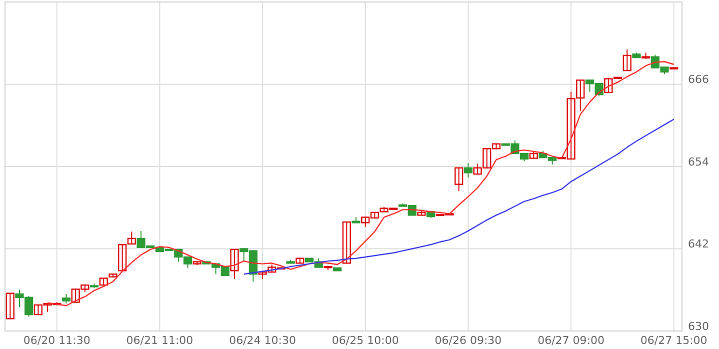  I want to click on x-tick-label: 06/20 11:30, so click(56, 340).